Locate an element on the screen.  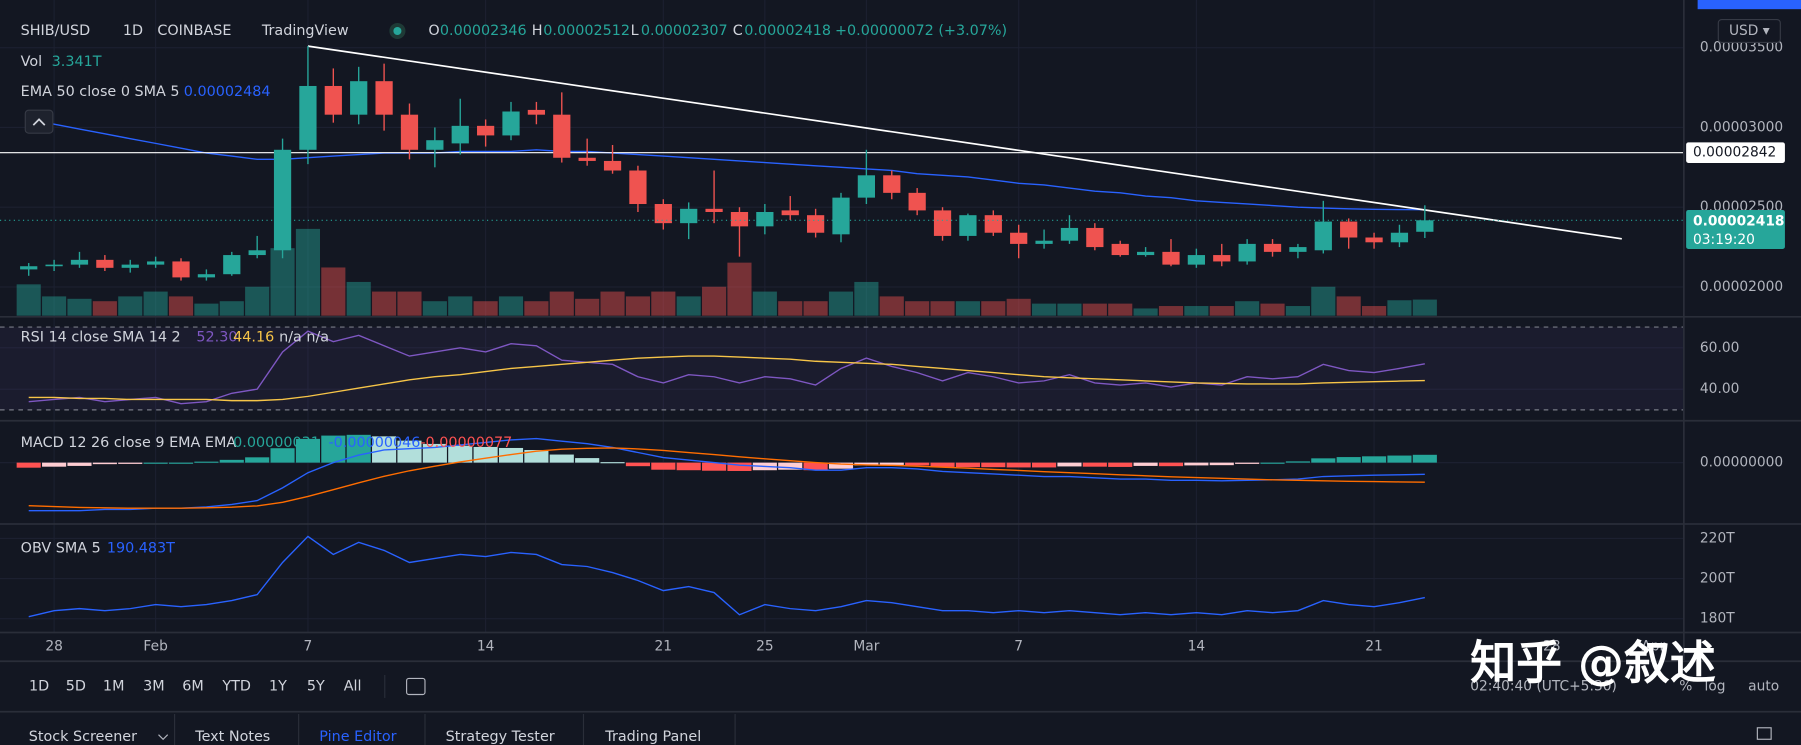
x-tick-label: 14 is located at coordinates (486, 646).